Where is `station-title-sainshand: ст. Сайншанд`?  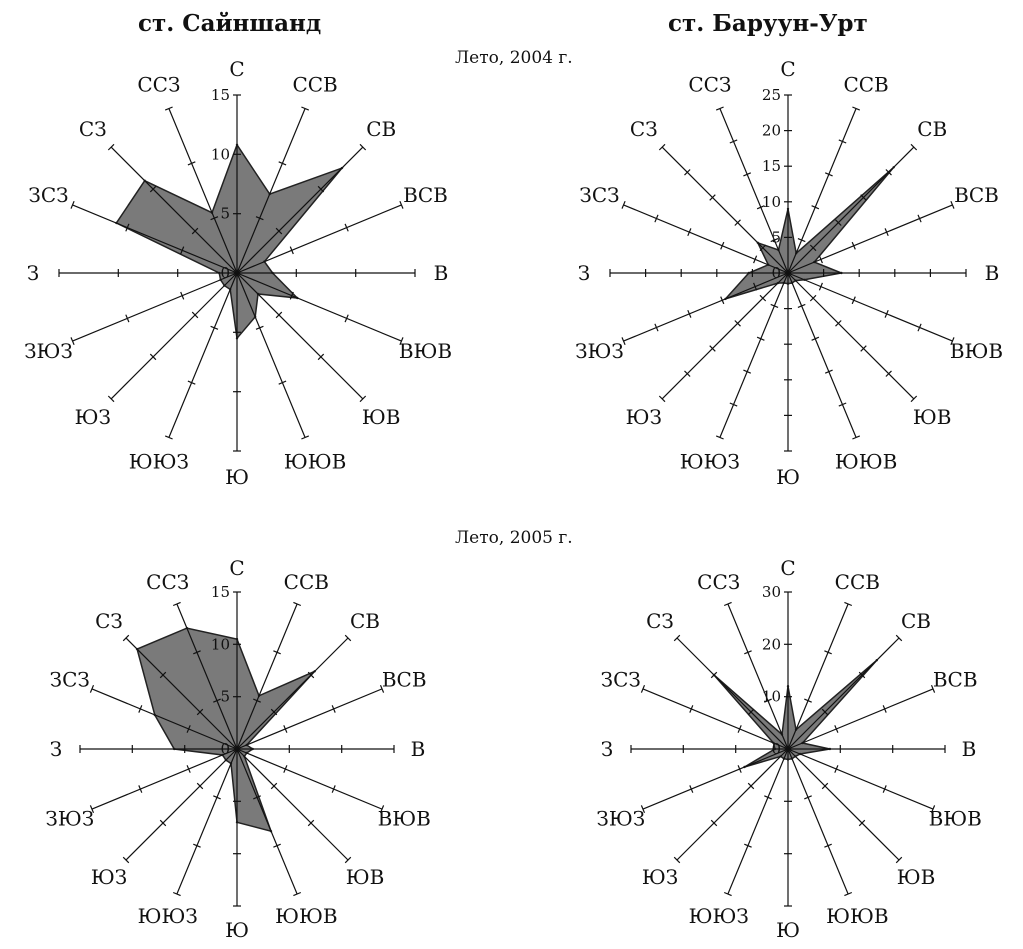
station-title-sainshand: ст. Сайншанд is located at coordinates (230, 23).